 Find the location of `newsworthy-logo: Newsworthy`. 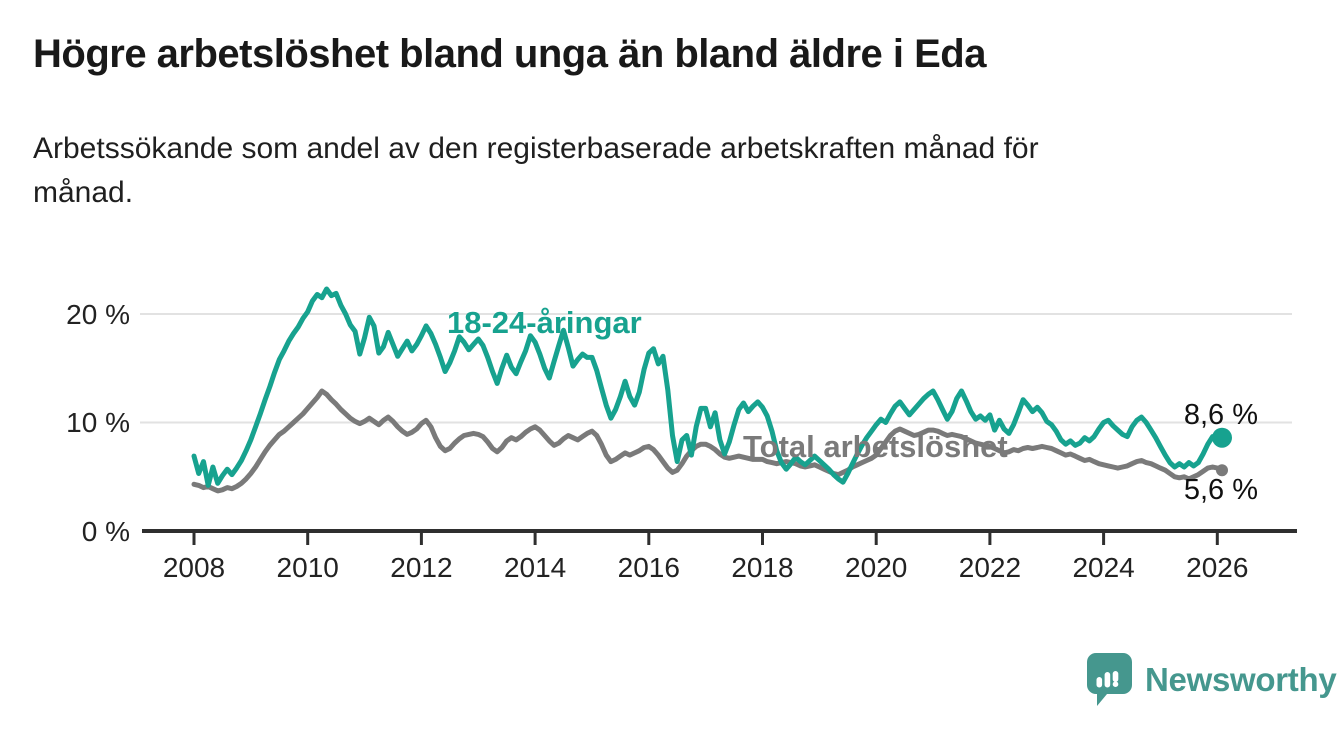

newsworthy-logo: Newsworthy is located at coordinates (1211, 680).